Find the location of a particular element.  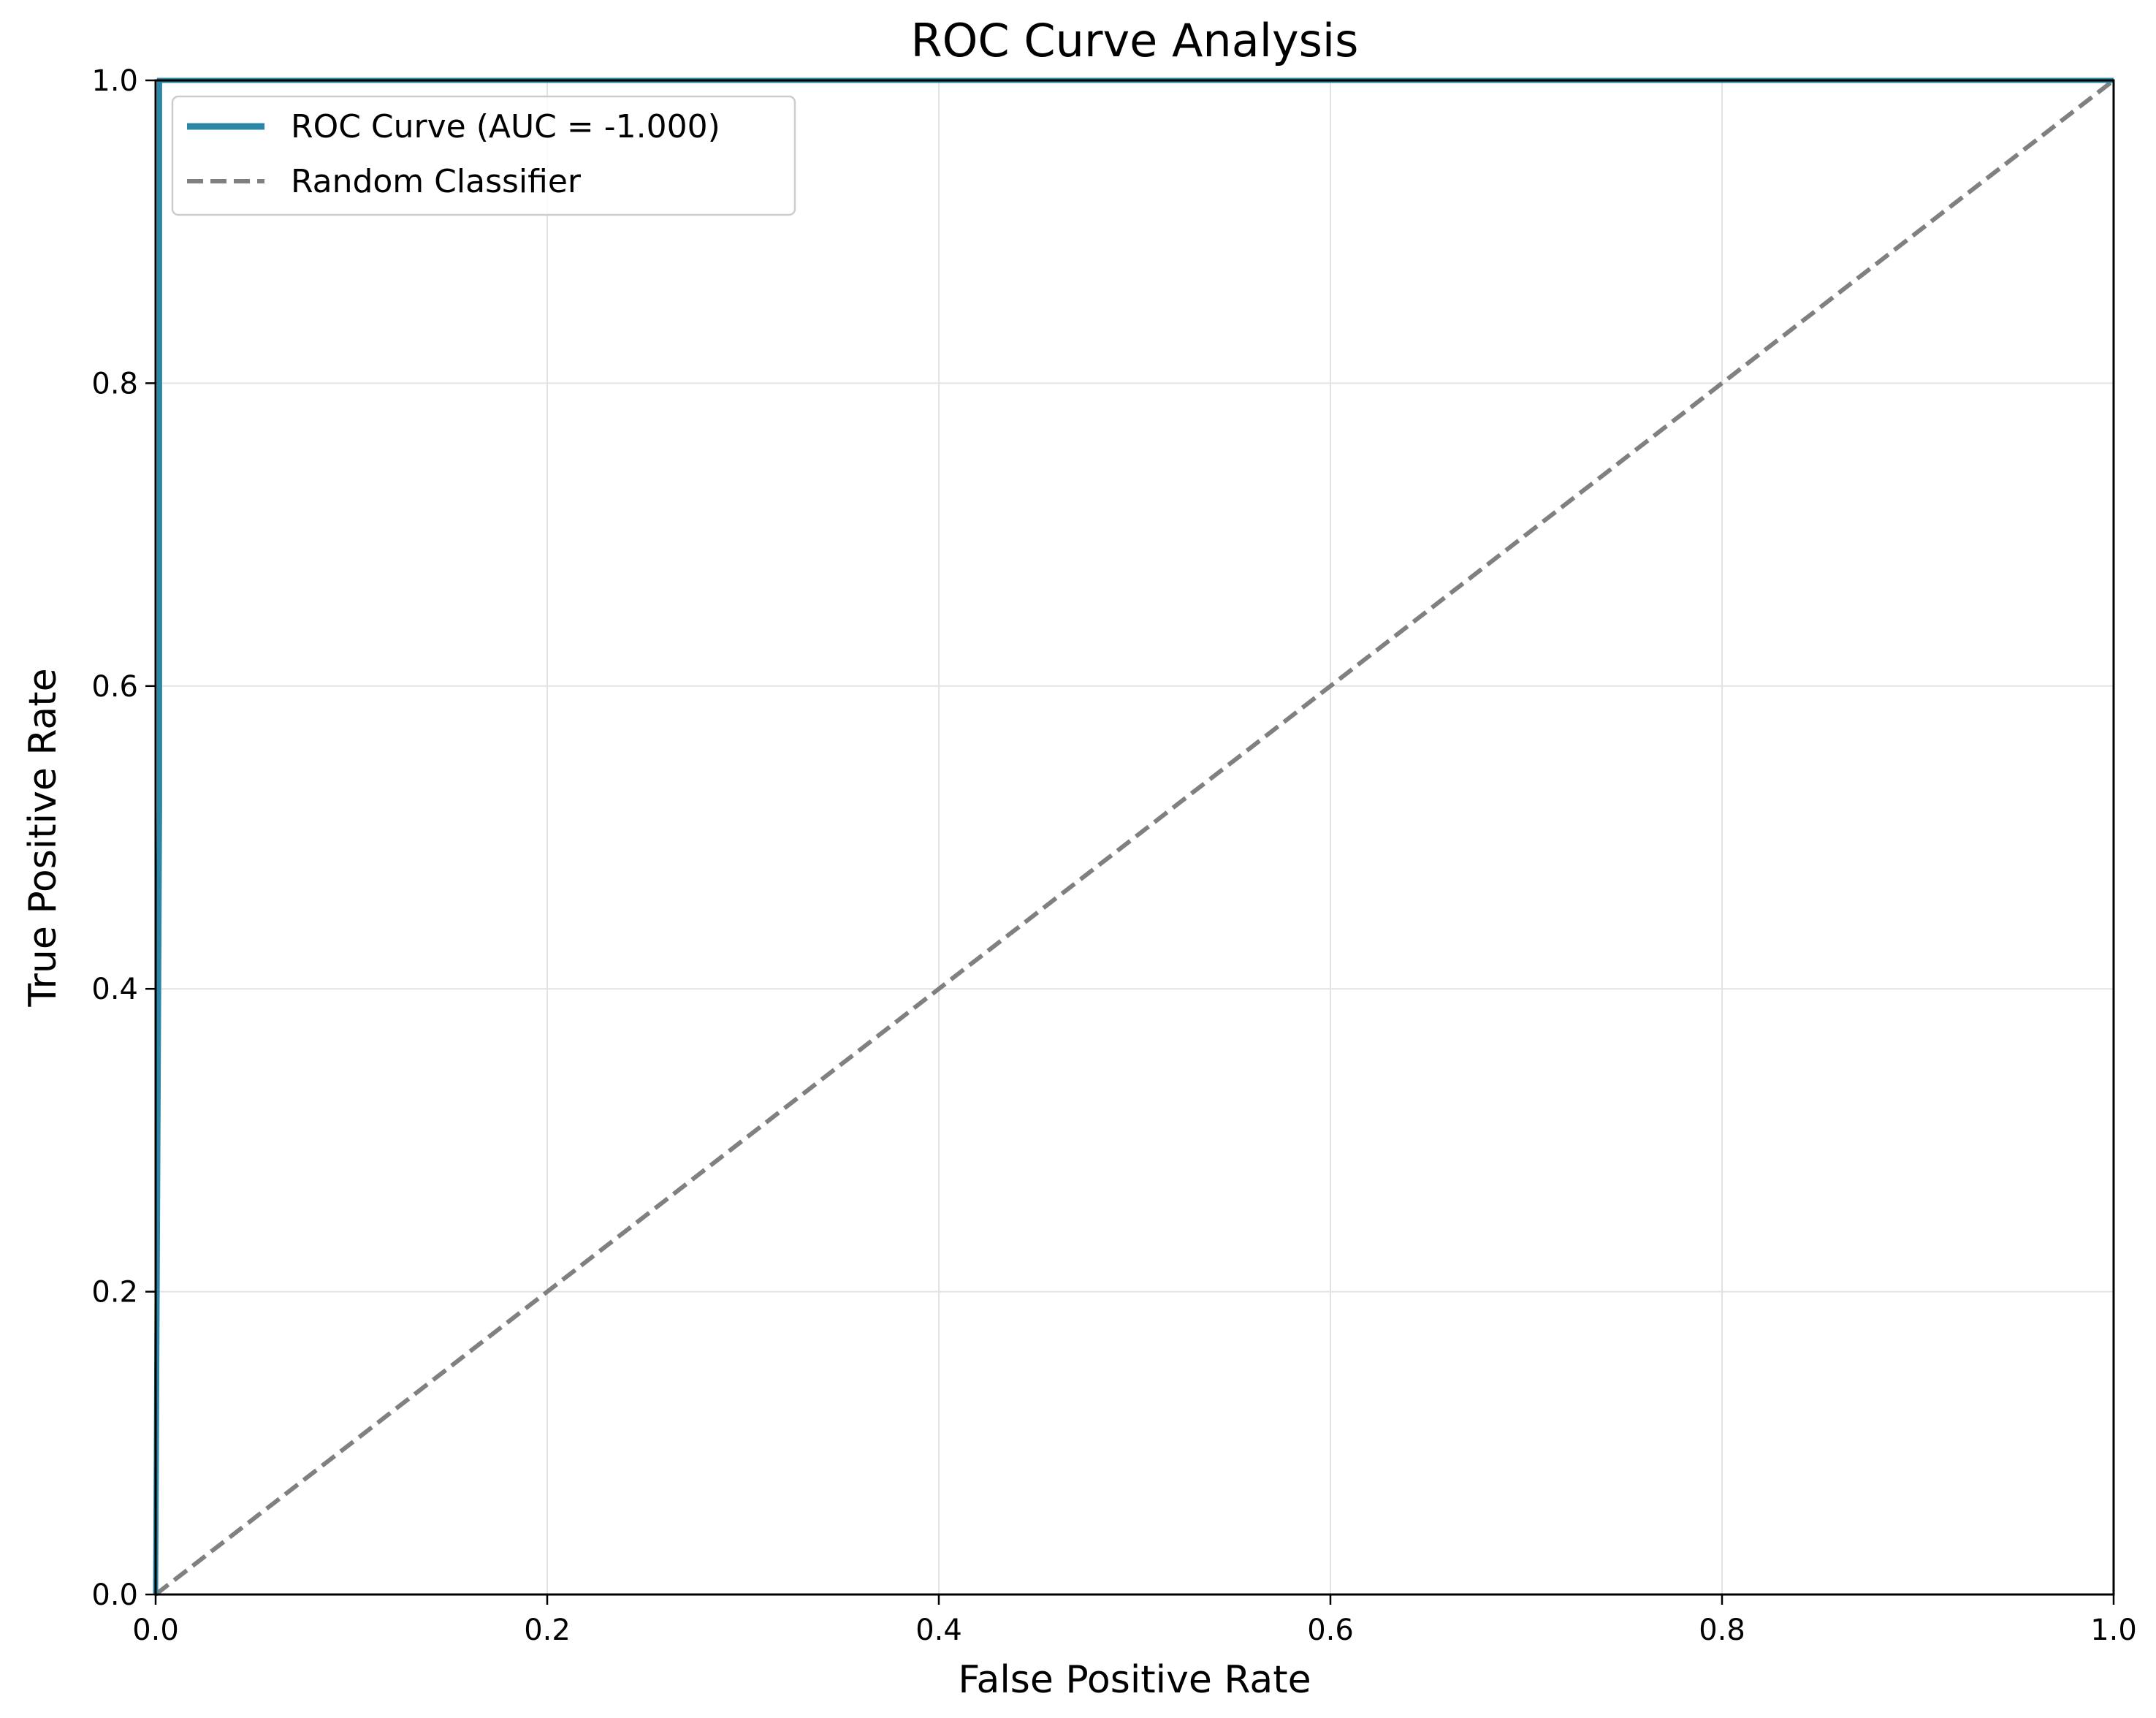

y-tick-label: 0.8 is located at coordinates (114, 383).